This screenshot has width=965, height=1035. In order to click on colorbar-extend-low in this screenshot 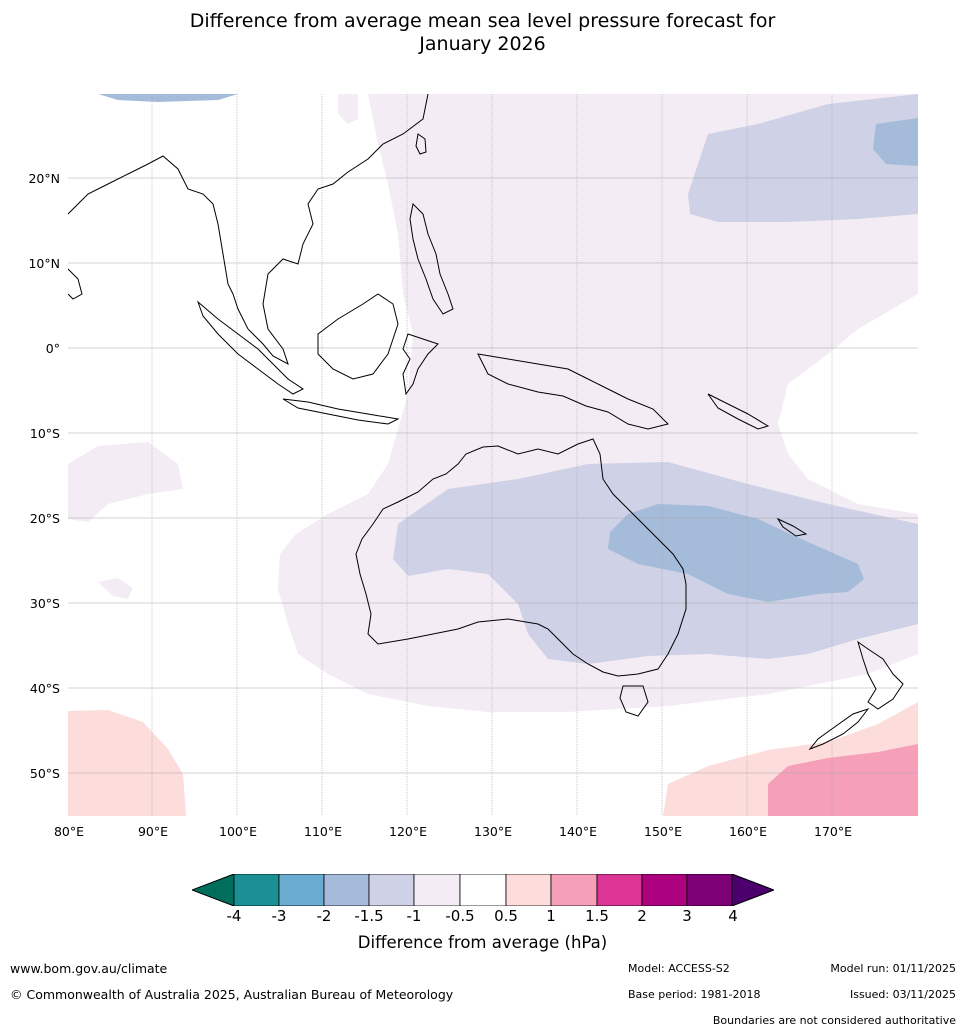, I will do `click(213, 890)`.